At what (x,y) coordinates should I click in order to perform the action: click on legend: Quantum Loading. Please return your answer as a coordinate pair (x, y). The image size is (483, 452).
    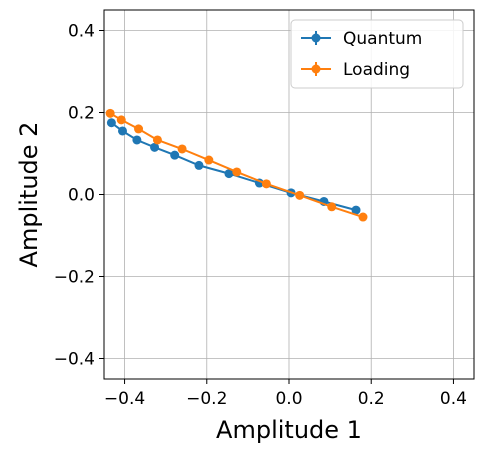
    Looking at the image, I should click on (377, 54).